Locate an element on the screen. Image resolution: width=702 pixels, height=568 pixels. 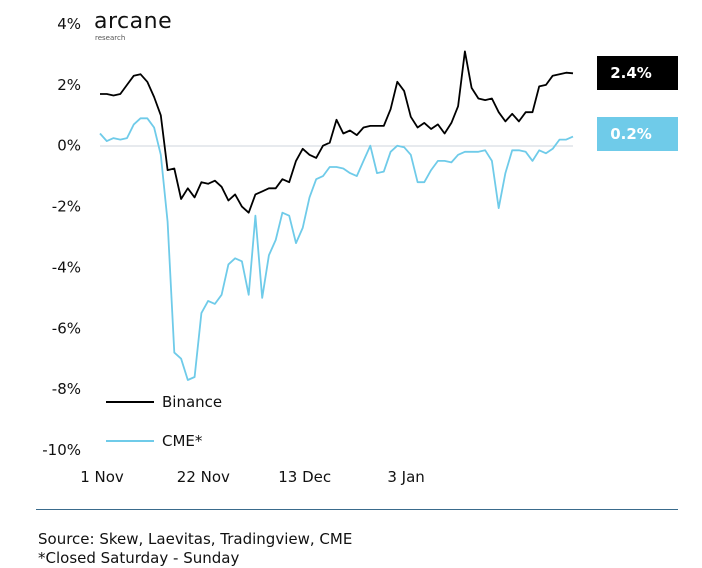
x-axis: 1 Nov 22 Nov 13 Dec 3 Jan is located at coordinates (252, 477).